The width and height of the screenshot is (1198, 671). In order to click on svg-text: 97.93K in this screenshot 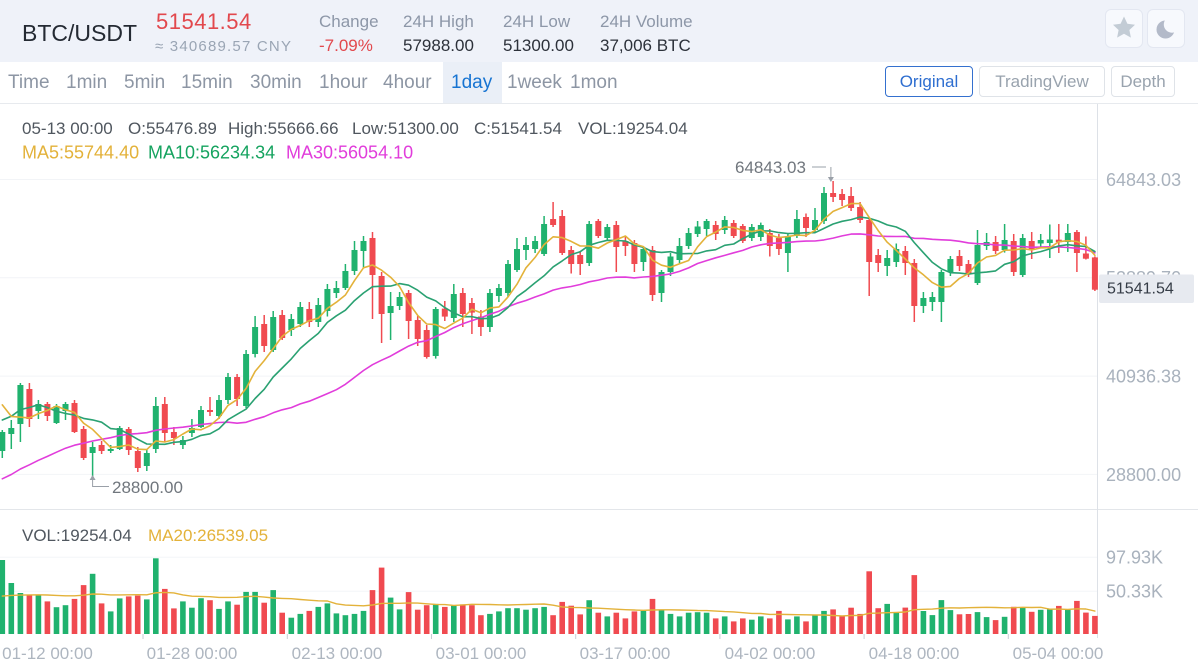, I will do `click(1134, 558)`.